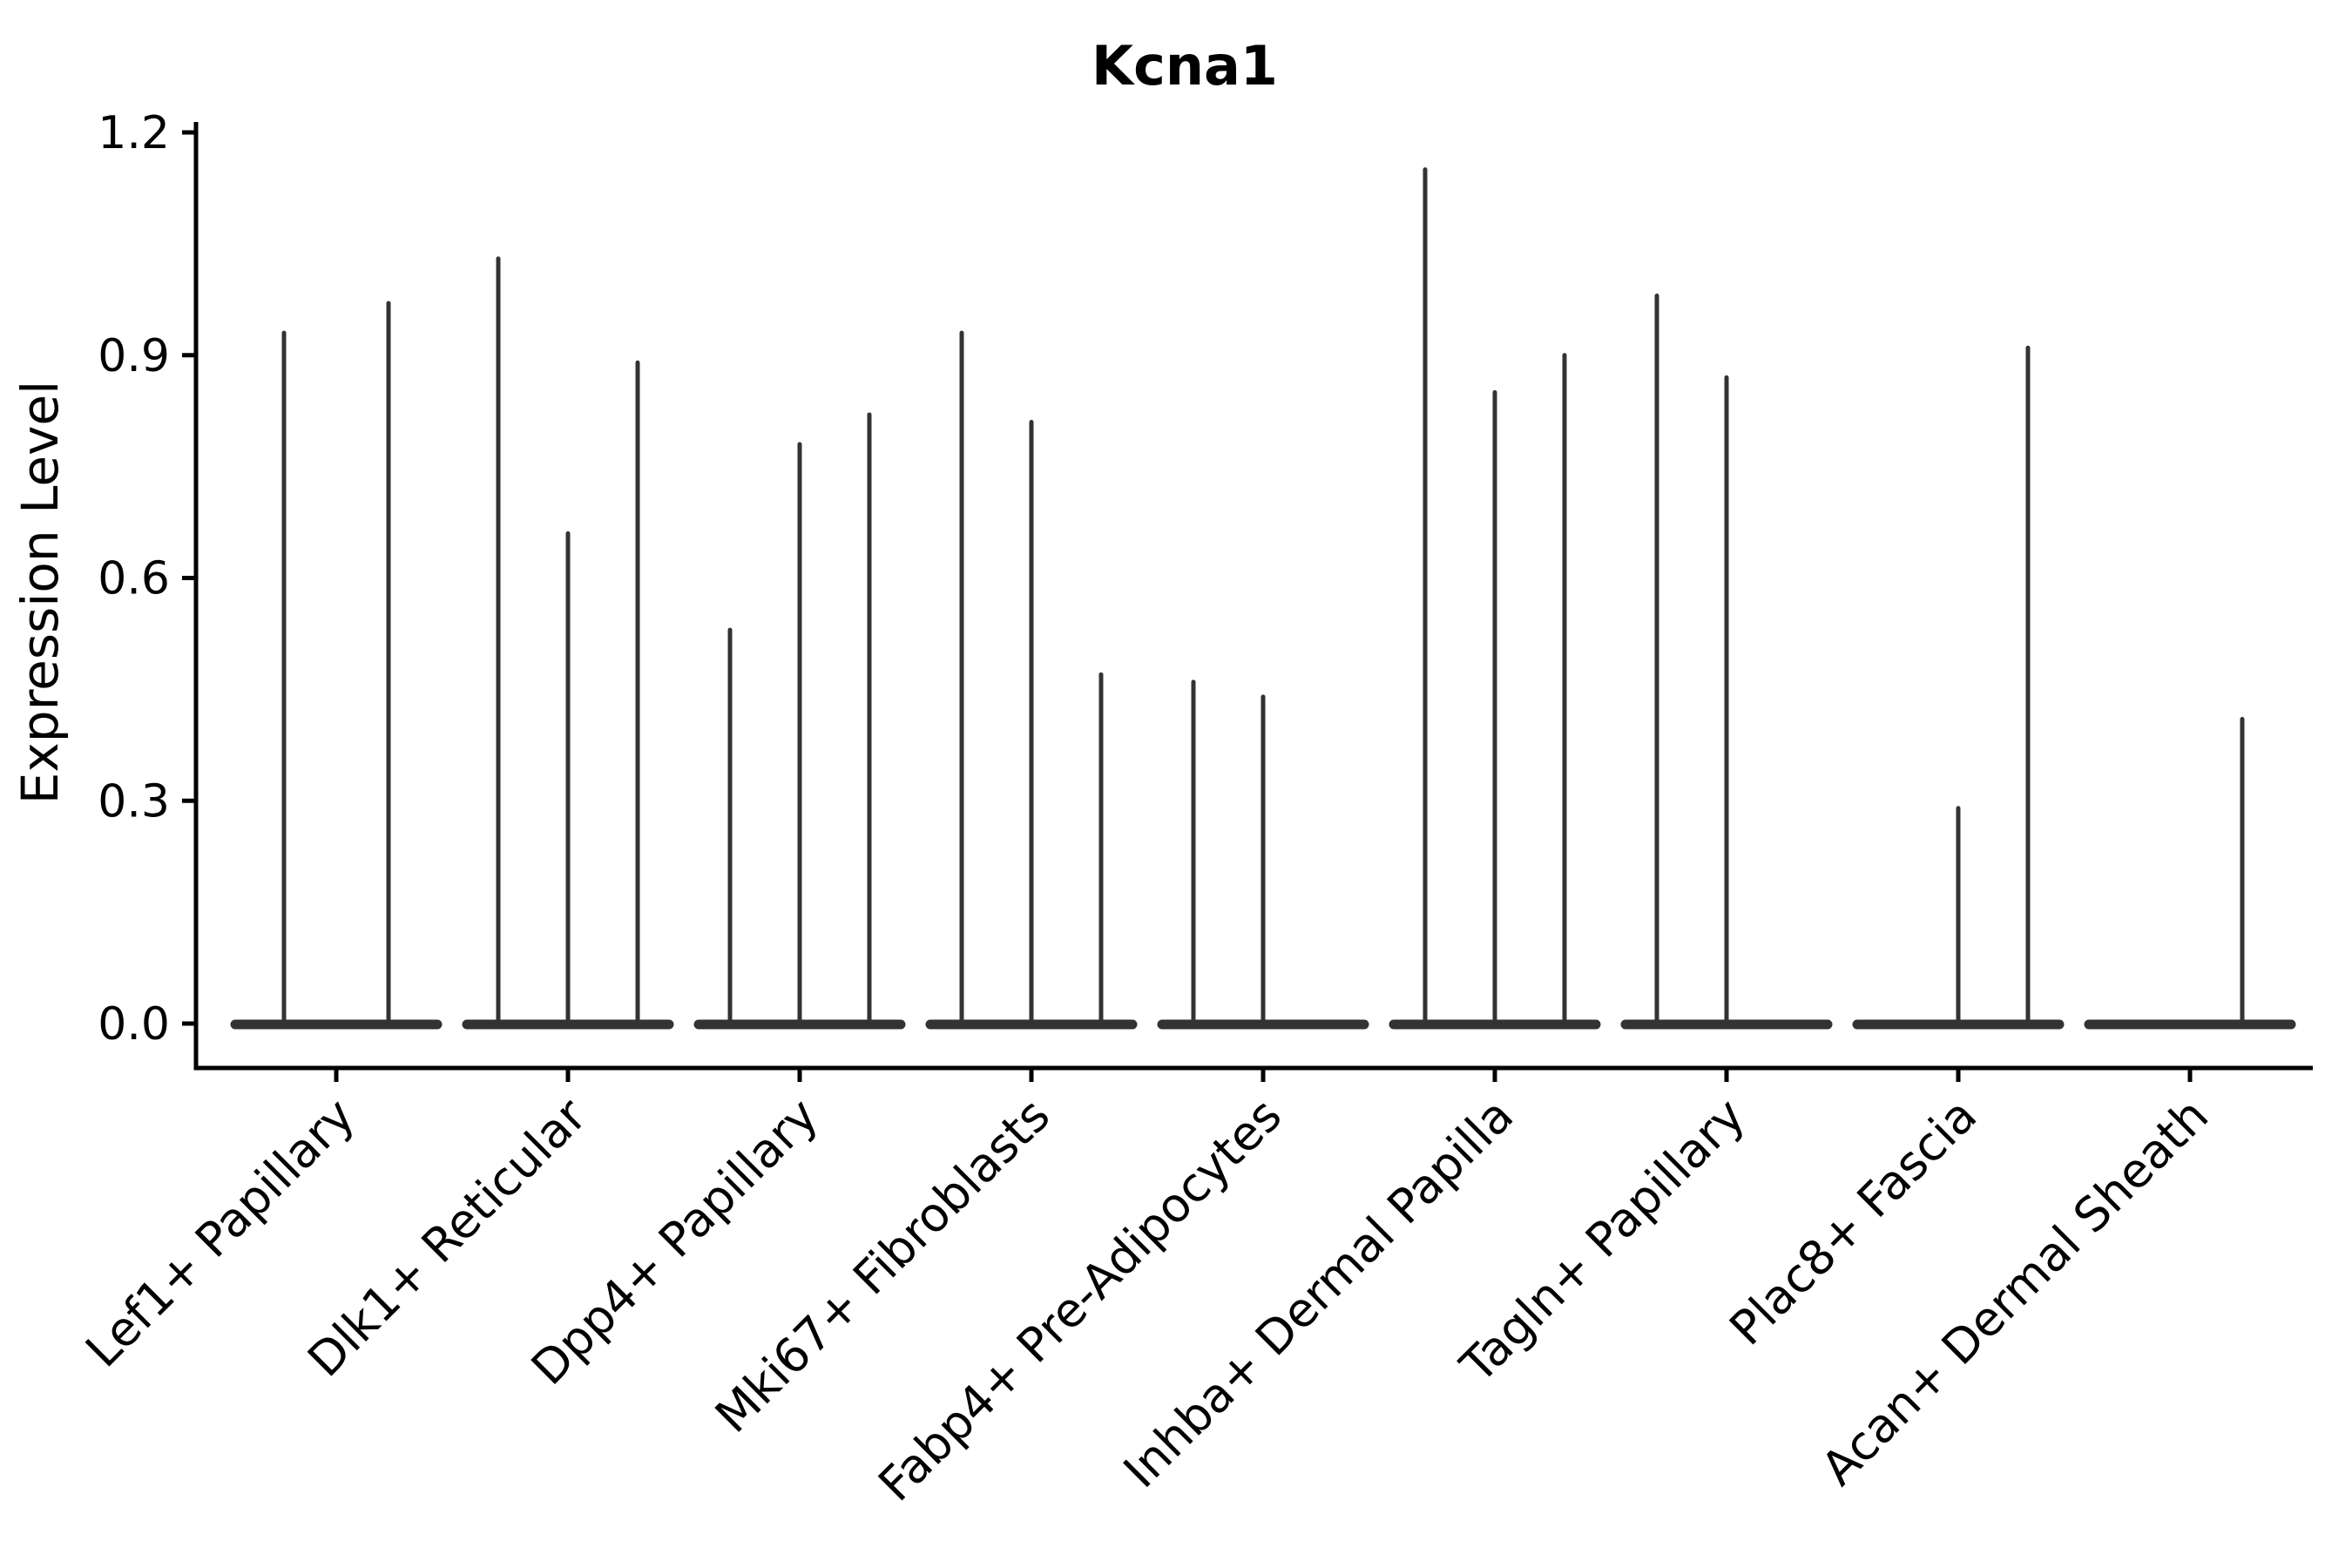  What do you see at coordinates (134, 1024) in the screenshot?
I see `y-tick-label: 0.0` at bounding box center [134, 1024].